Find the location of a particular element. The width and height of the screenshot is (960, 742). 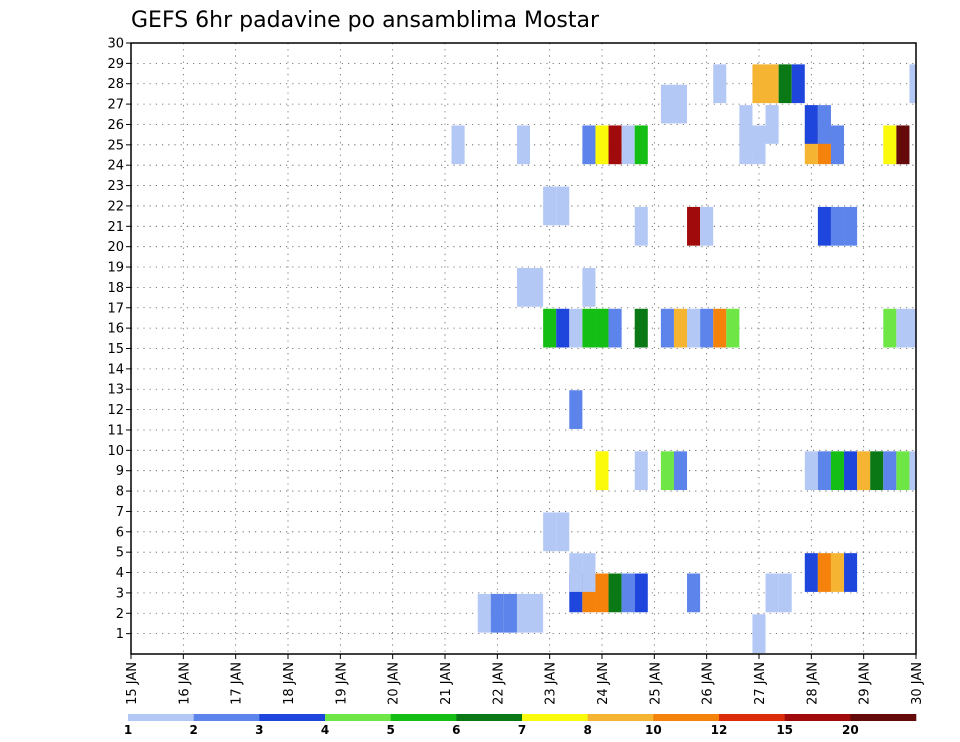

x-tick-label: 29 JAN is located at coordinates (865, 683).